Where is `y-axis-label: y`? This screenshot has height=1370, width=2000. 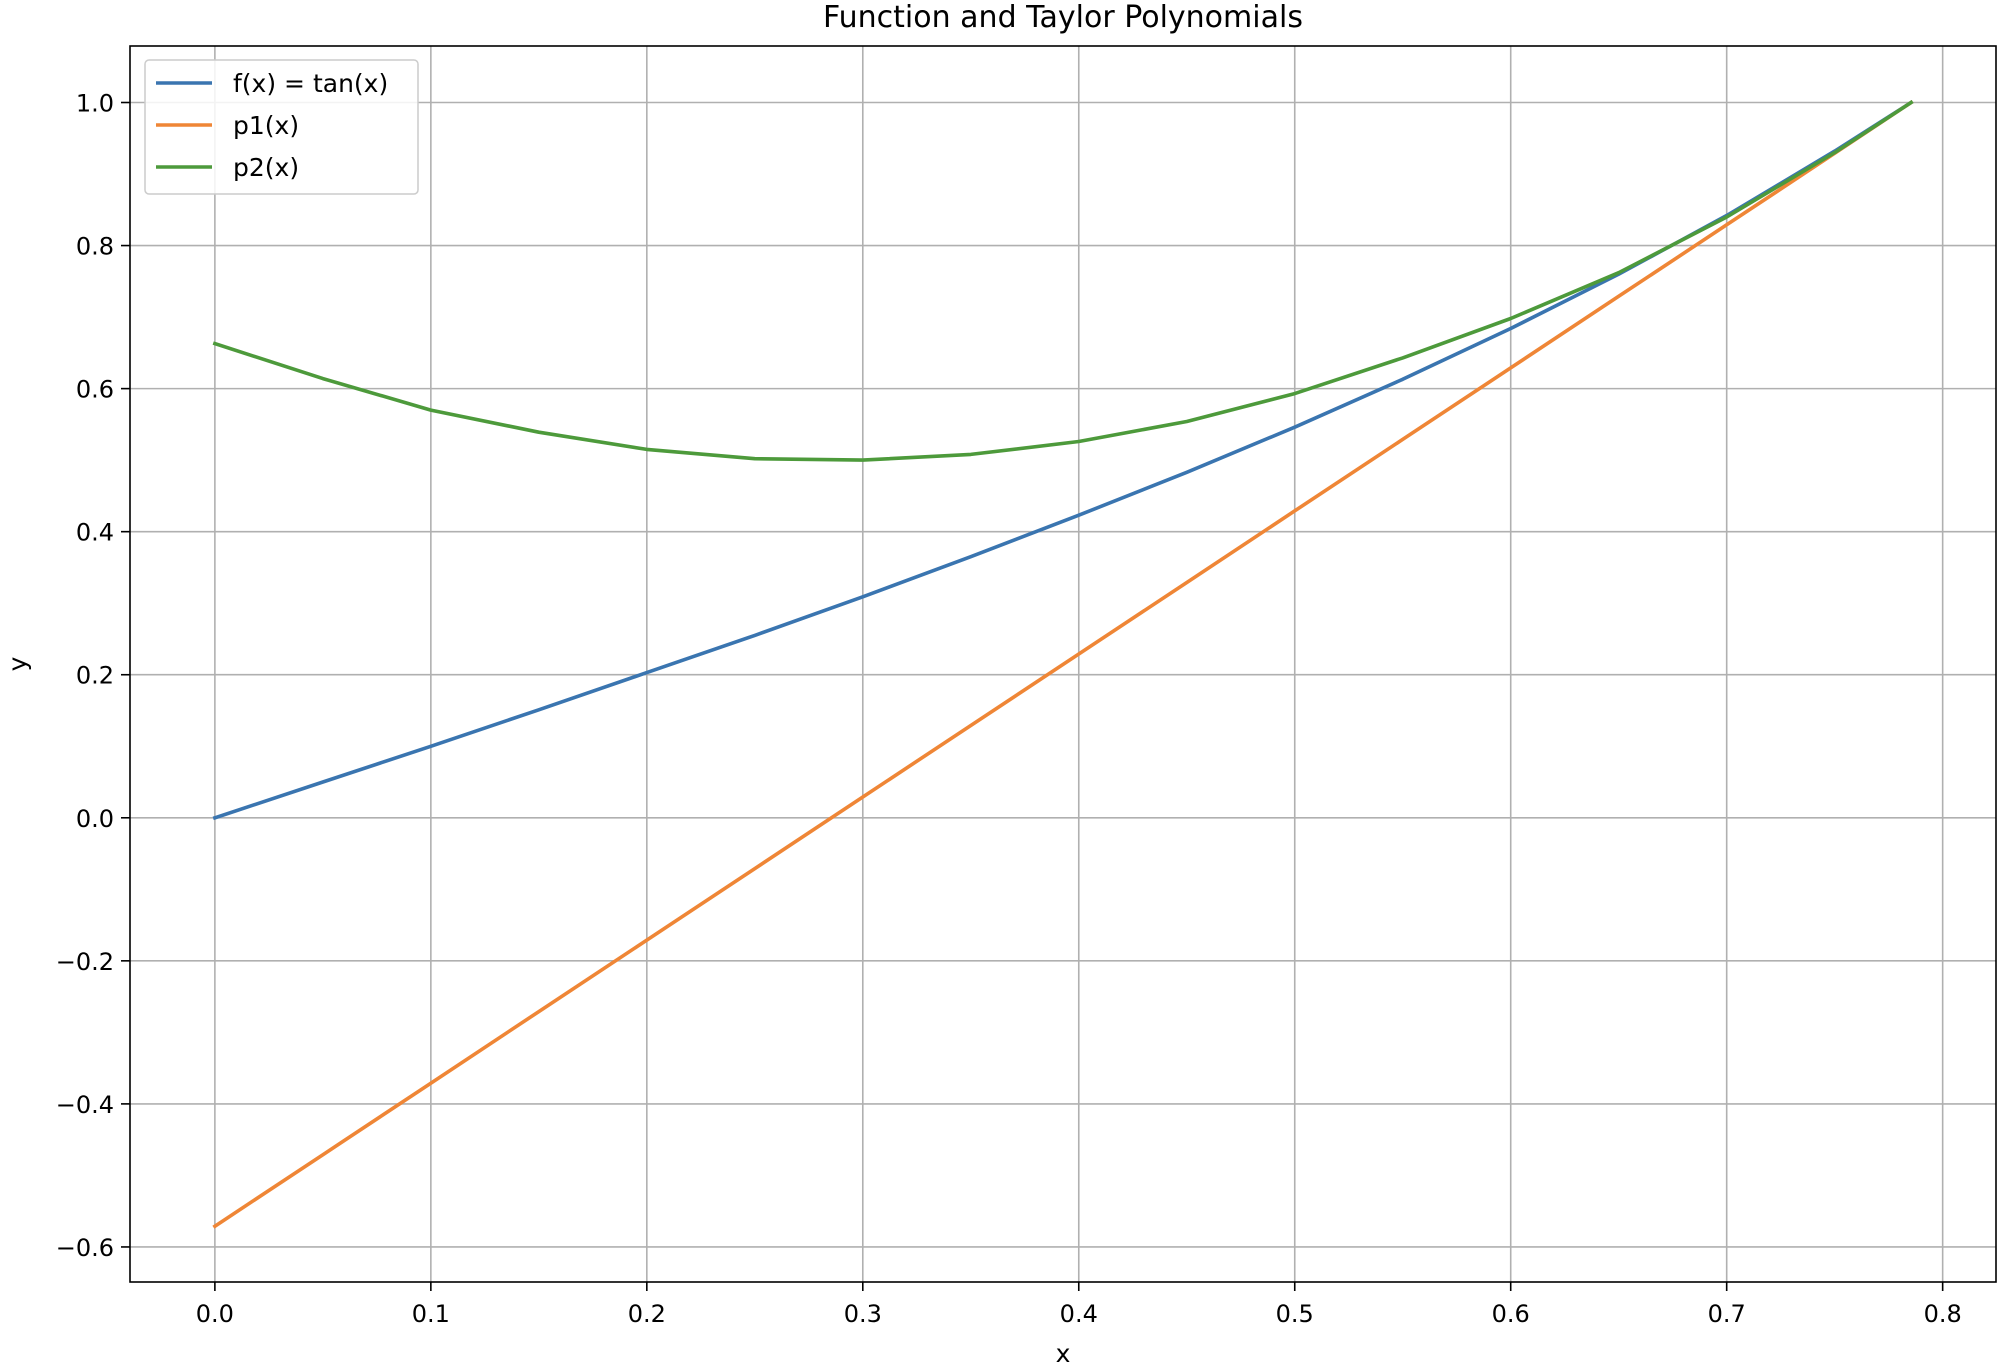 y-axis-label: y is located at coordinates (17, 663).